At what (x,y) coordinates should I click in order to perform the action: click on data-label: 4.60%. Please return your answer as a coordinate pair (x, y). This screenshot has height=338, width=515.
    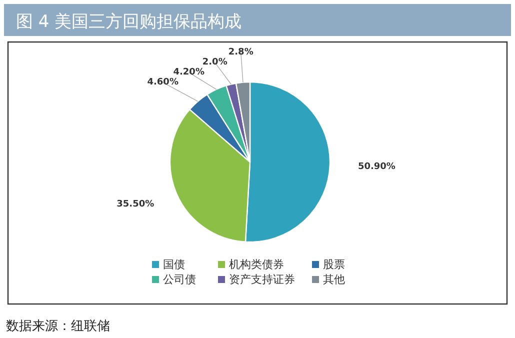
    Looking at the image, I should click on (162, 82).